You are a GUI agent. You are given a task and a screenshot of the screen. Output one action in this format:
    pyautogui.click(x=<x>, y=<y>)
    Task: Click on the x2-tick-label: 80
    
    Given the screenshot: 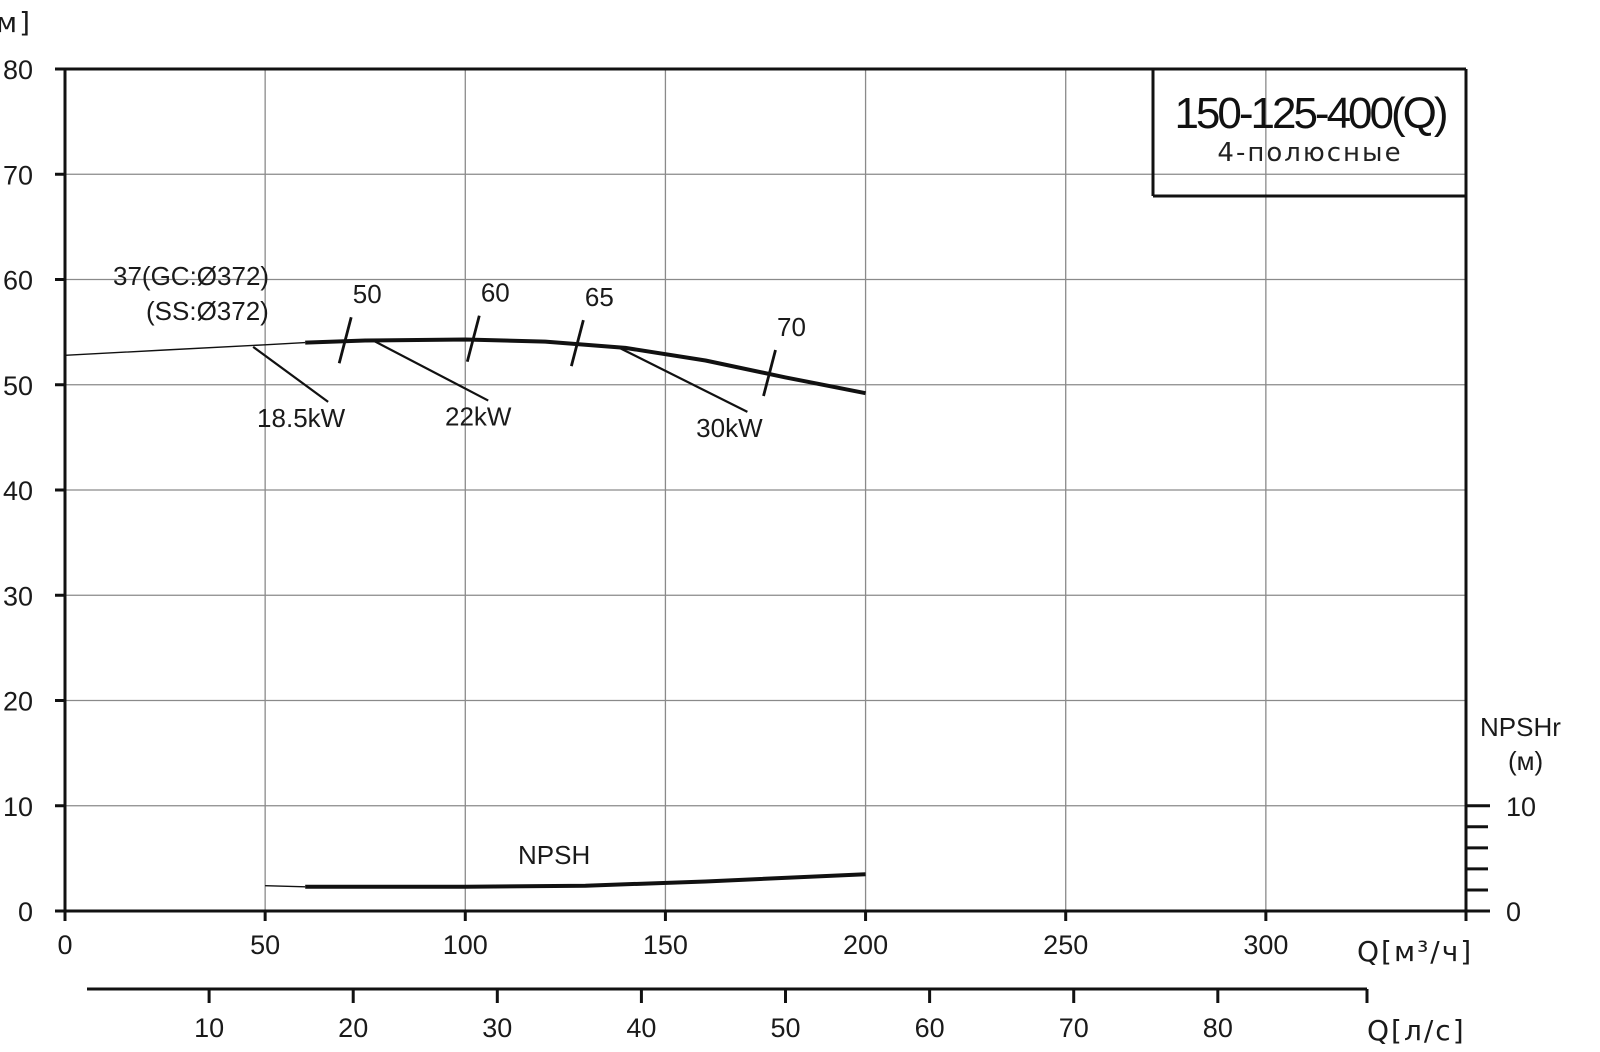 What is the action you would take?
    pyautogui.click(x=1218, y=1028)
    